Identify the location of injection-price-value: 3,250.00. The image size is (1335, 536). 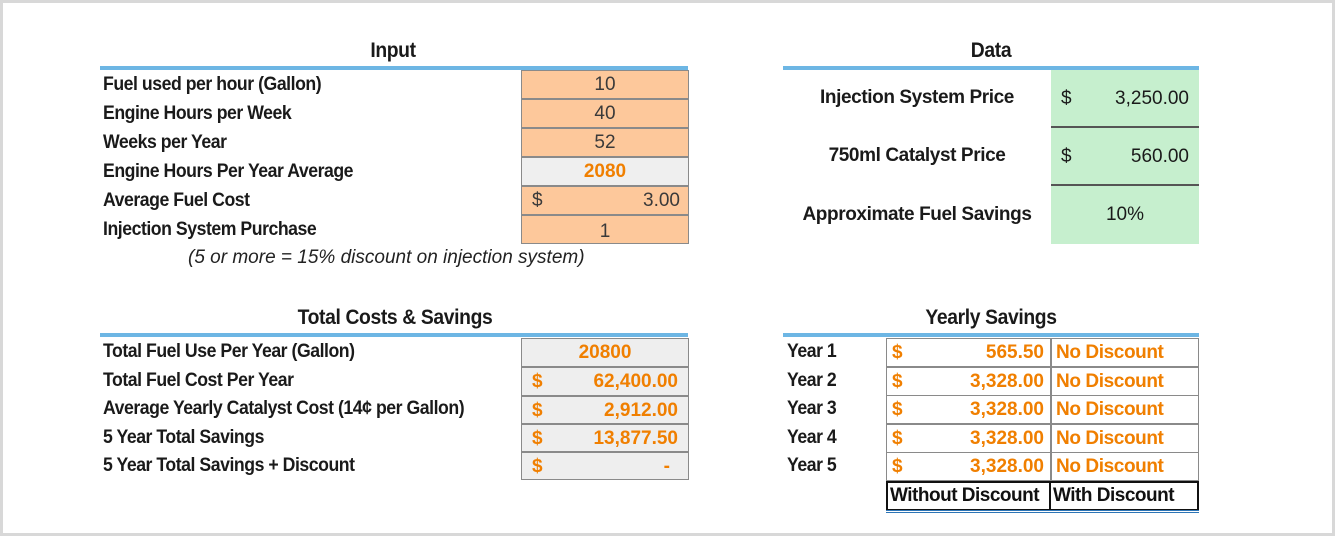
(1152, 98).